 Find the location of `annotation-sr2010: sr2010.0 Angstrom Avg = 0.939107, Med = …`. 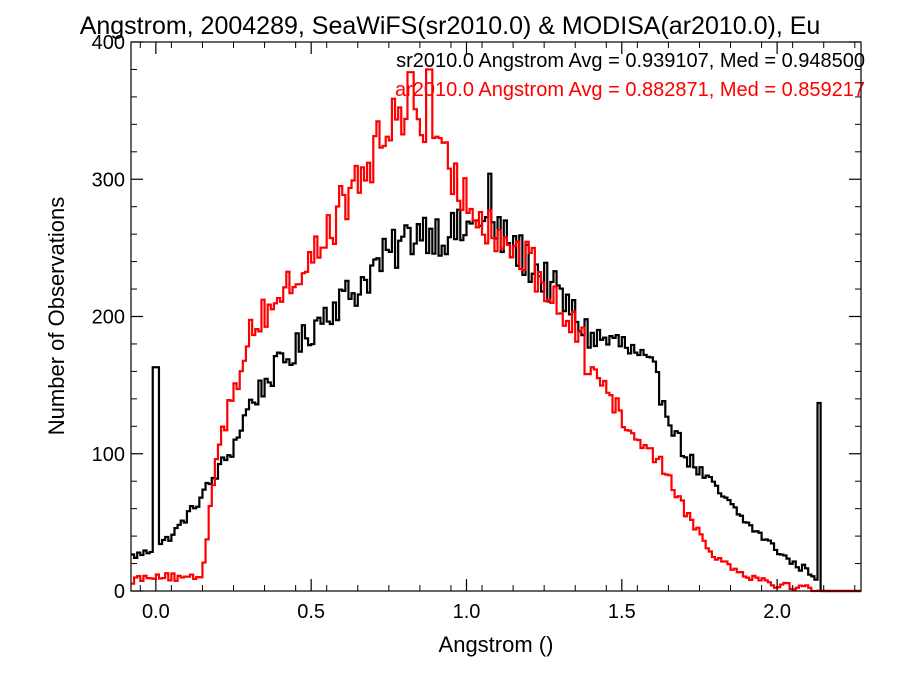

annotation-sr2010: sr2010.0 Angstrom Avg = 0.939107, Med = … is located at coordinates (630, 61).